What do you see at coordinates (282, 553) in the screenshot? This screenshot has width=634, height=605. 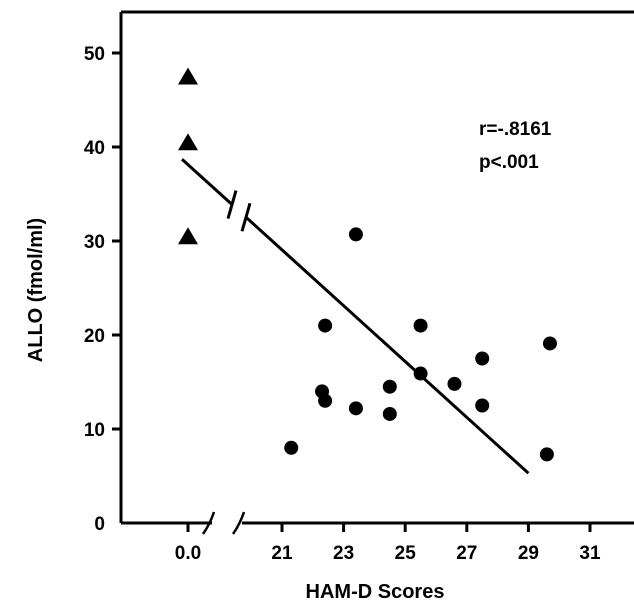 I see `x-tick-label: 21` at bounding box center [282, 553].